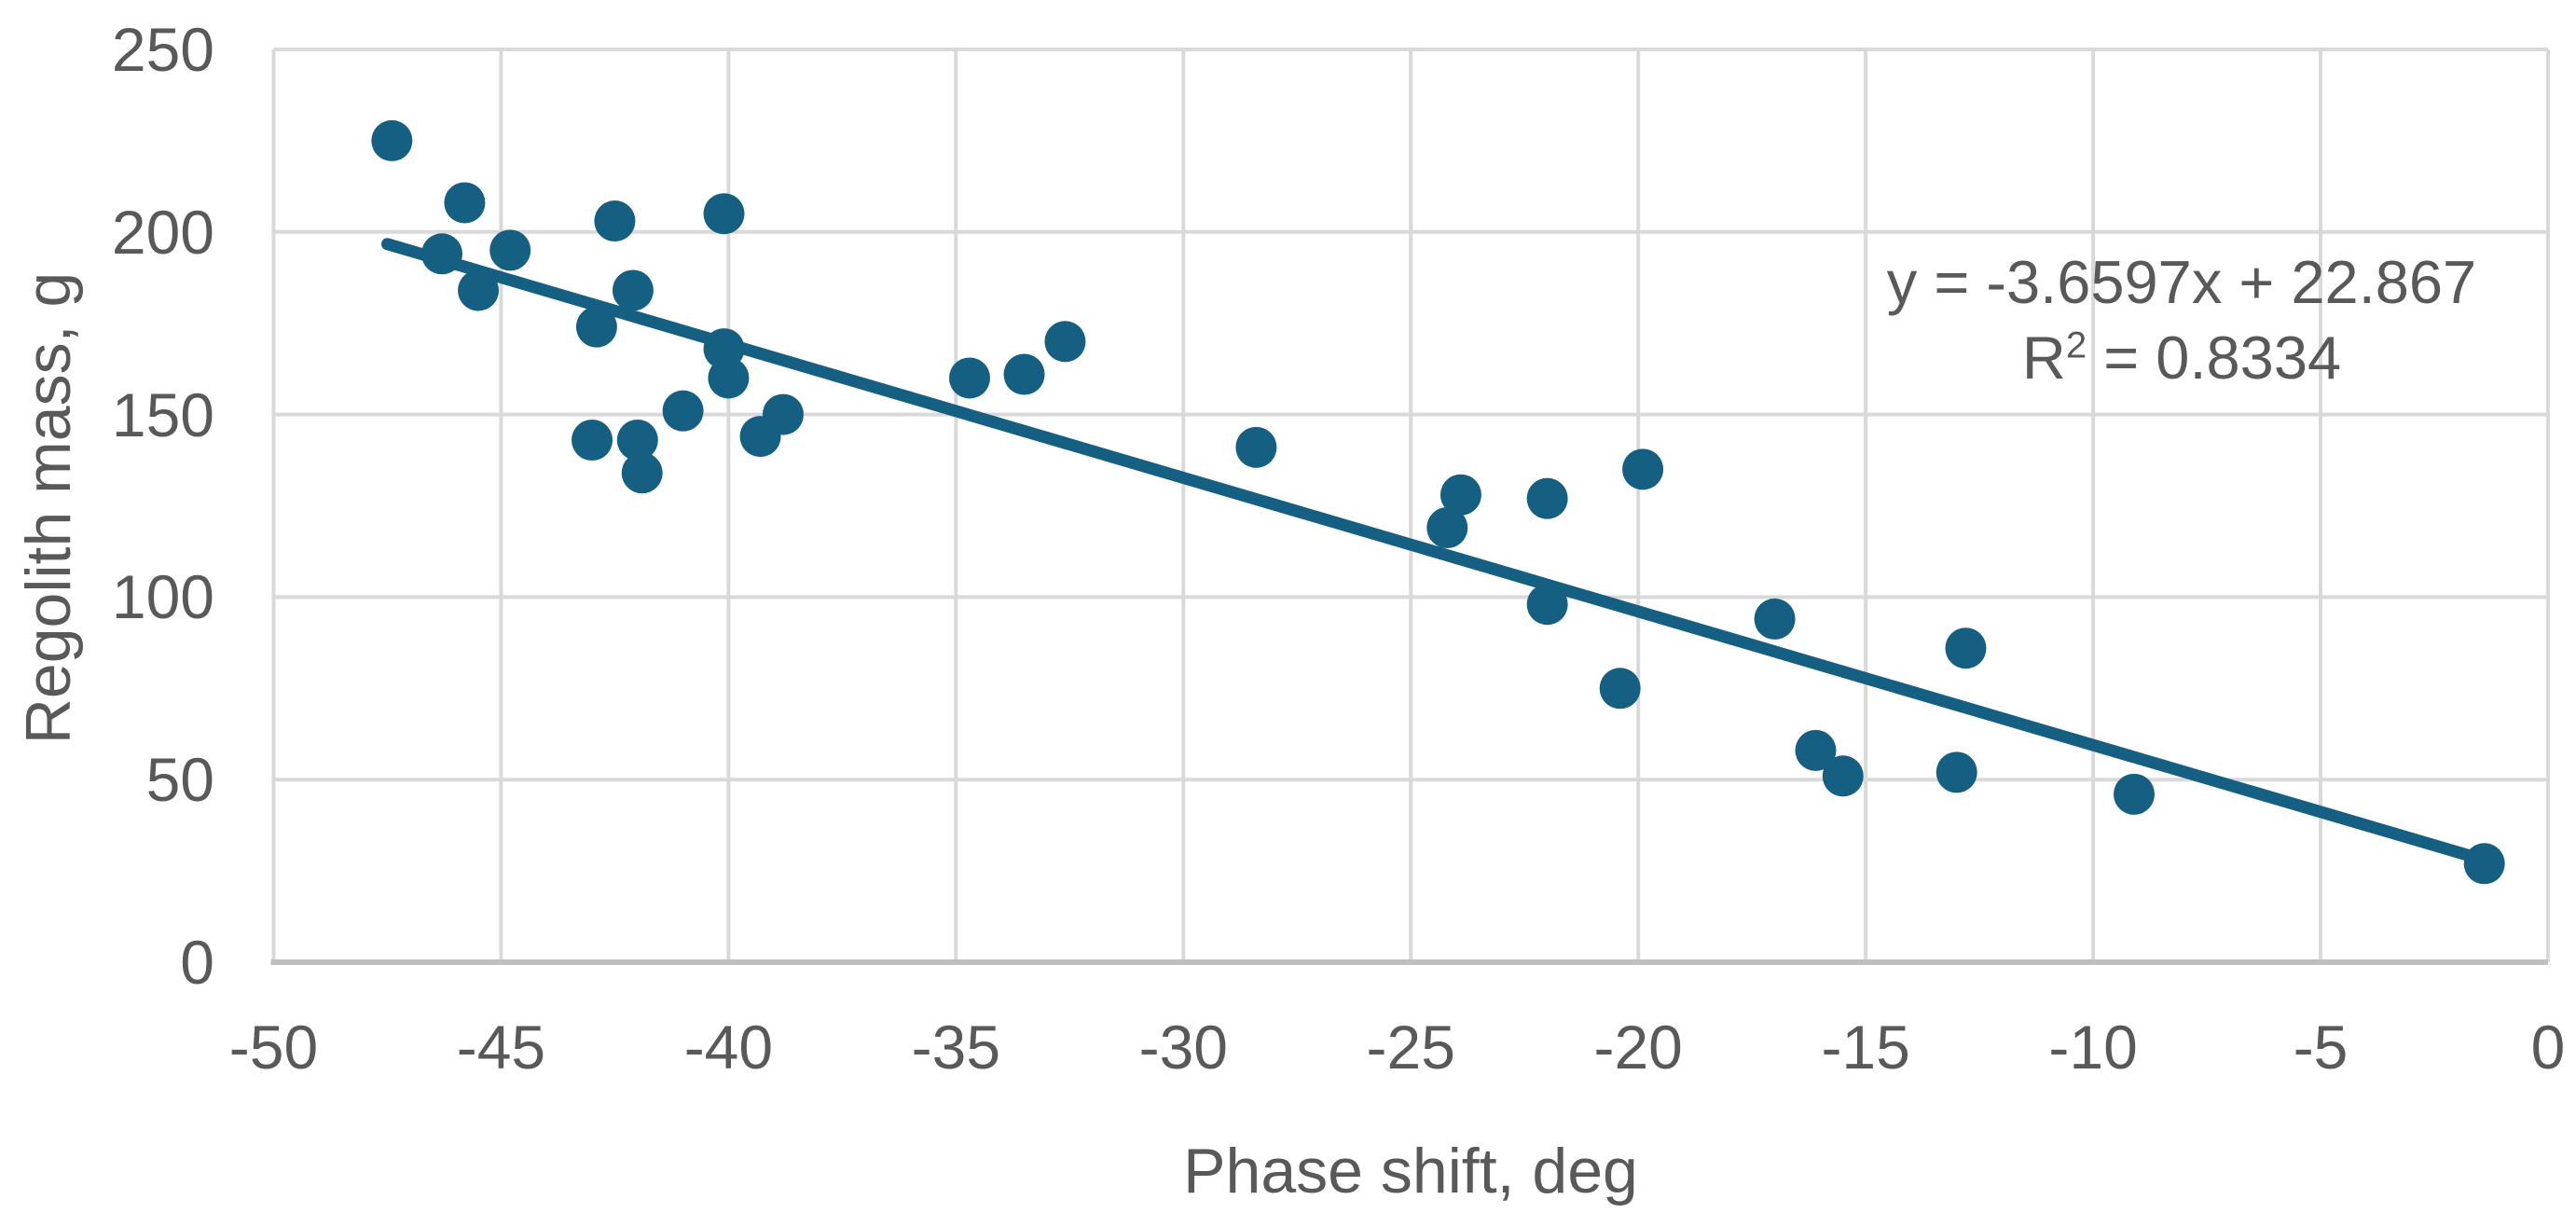 This screenshot has width=2576, height=1213. I want to click on x-tick-label: -10, so click(2093, 1047).